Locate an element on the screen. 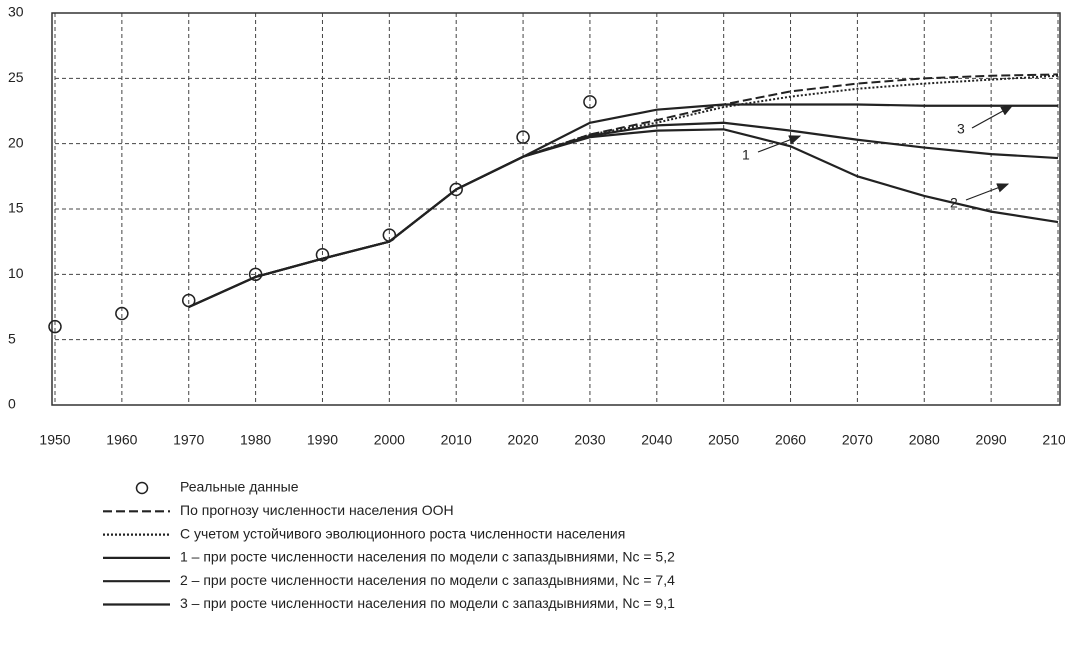 The image size is (1065, 645). x-tick-label: 1970 is located at coordinates (188, 440).